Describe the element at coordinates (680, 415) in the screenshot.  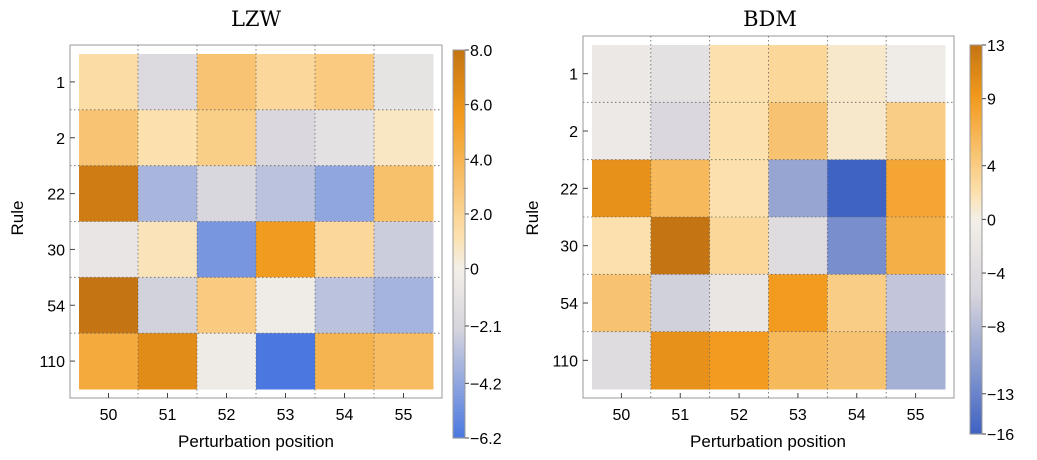
I see `x-tick-label: 51` at that location.